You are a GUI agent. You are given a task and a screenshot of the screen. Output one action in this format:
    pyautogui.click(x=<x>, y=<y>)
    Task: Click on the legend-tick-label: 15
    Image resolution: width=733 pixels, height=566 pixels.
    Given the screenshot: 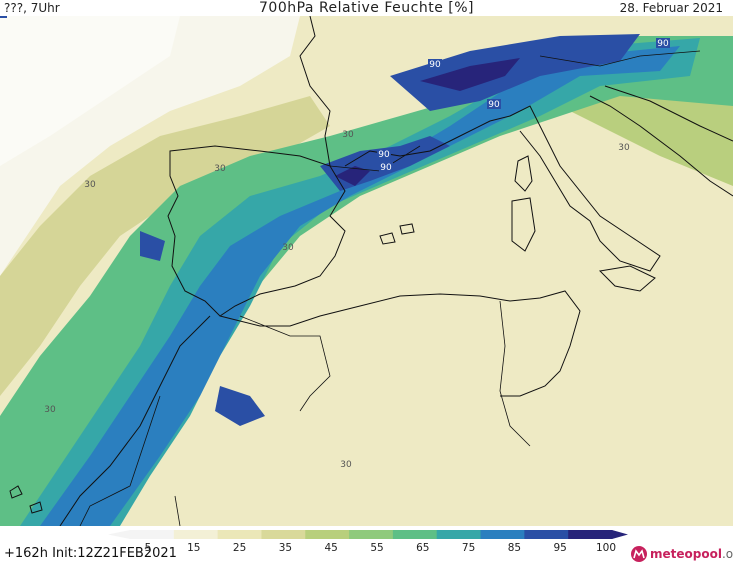 What is the action you would take?
    pyautogui.click(x=193, y=548)
    